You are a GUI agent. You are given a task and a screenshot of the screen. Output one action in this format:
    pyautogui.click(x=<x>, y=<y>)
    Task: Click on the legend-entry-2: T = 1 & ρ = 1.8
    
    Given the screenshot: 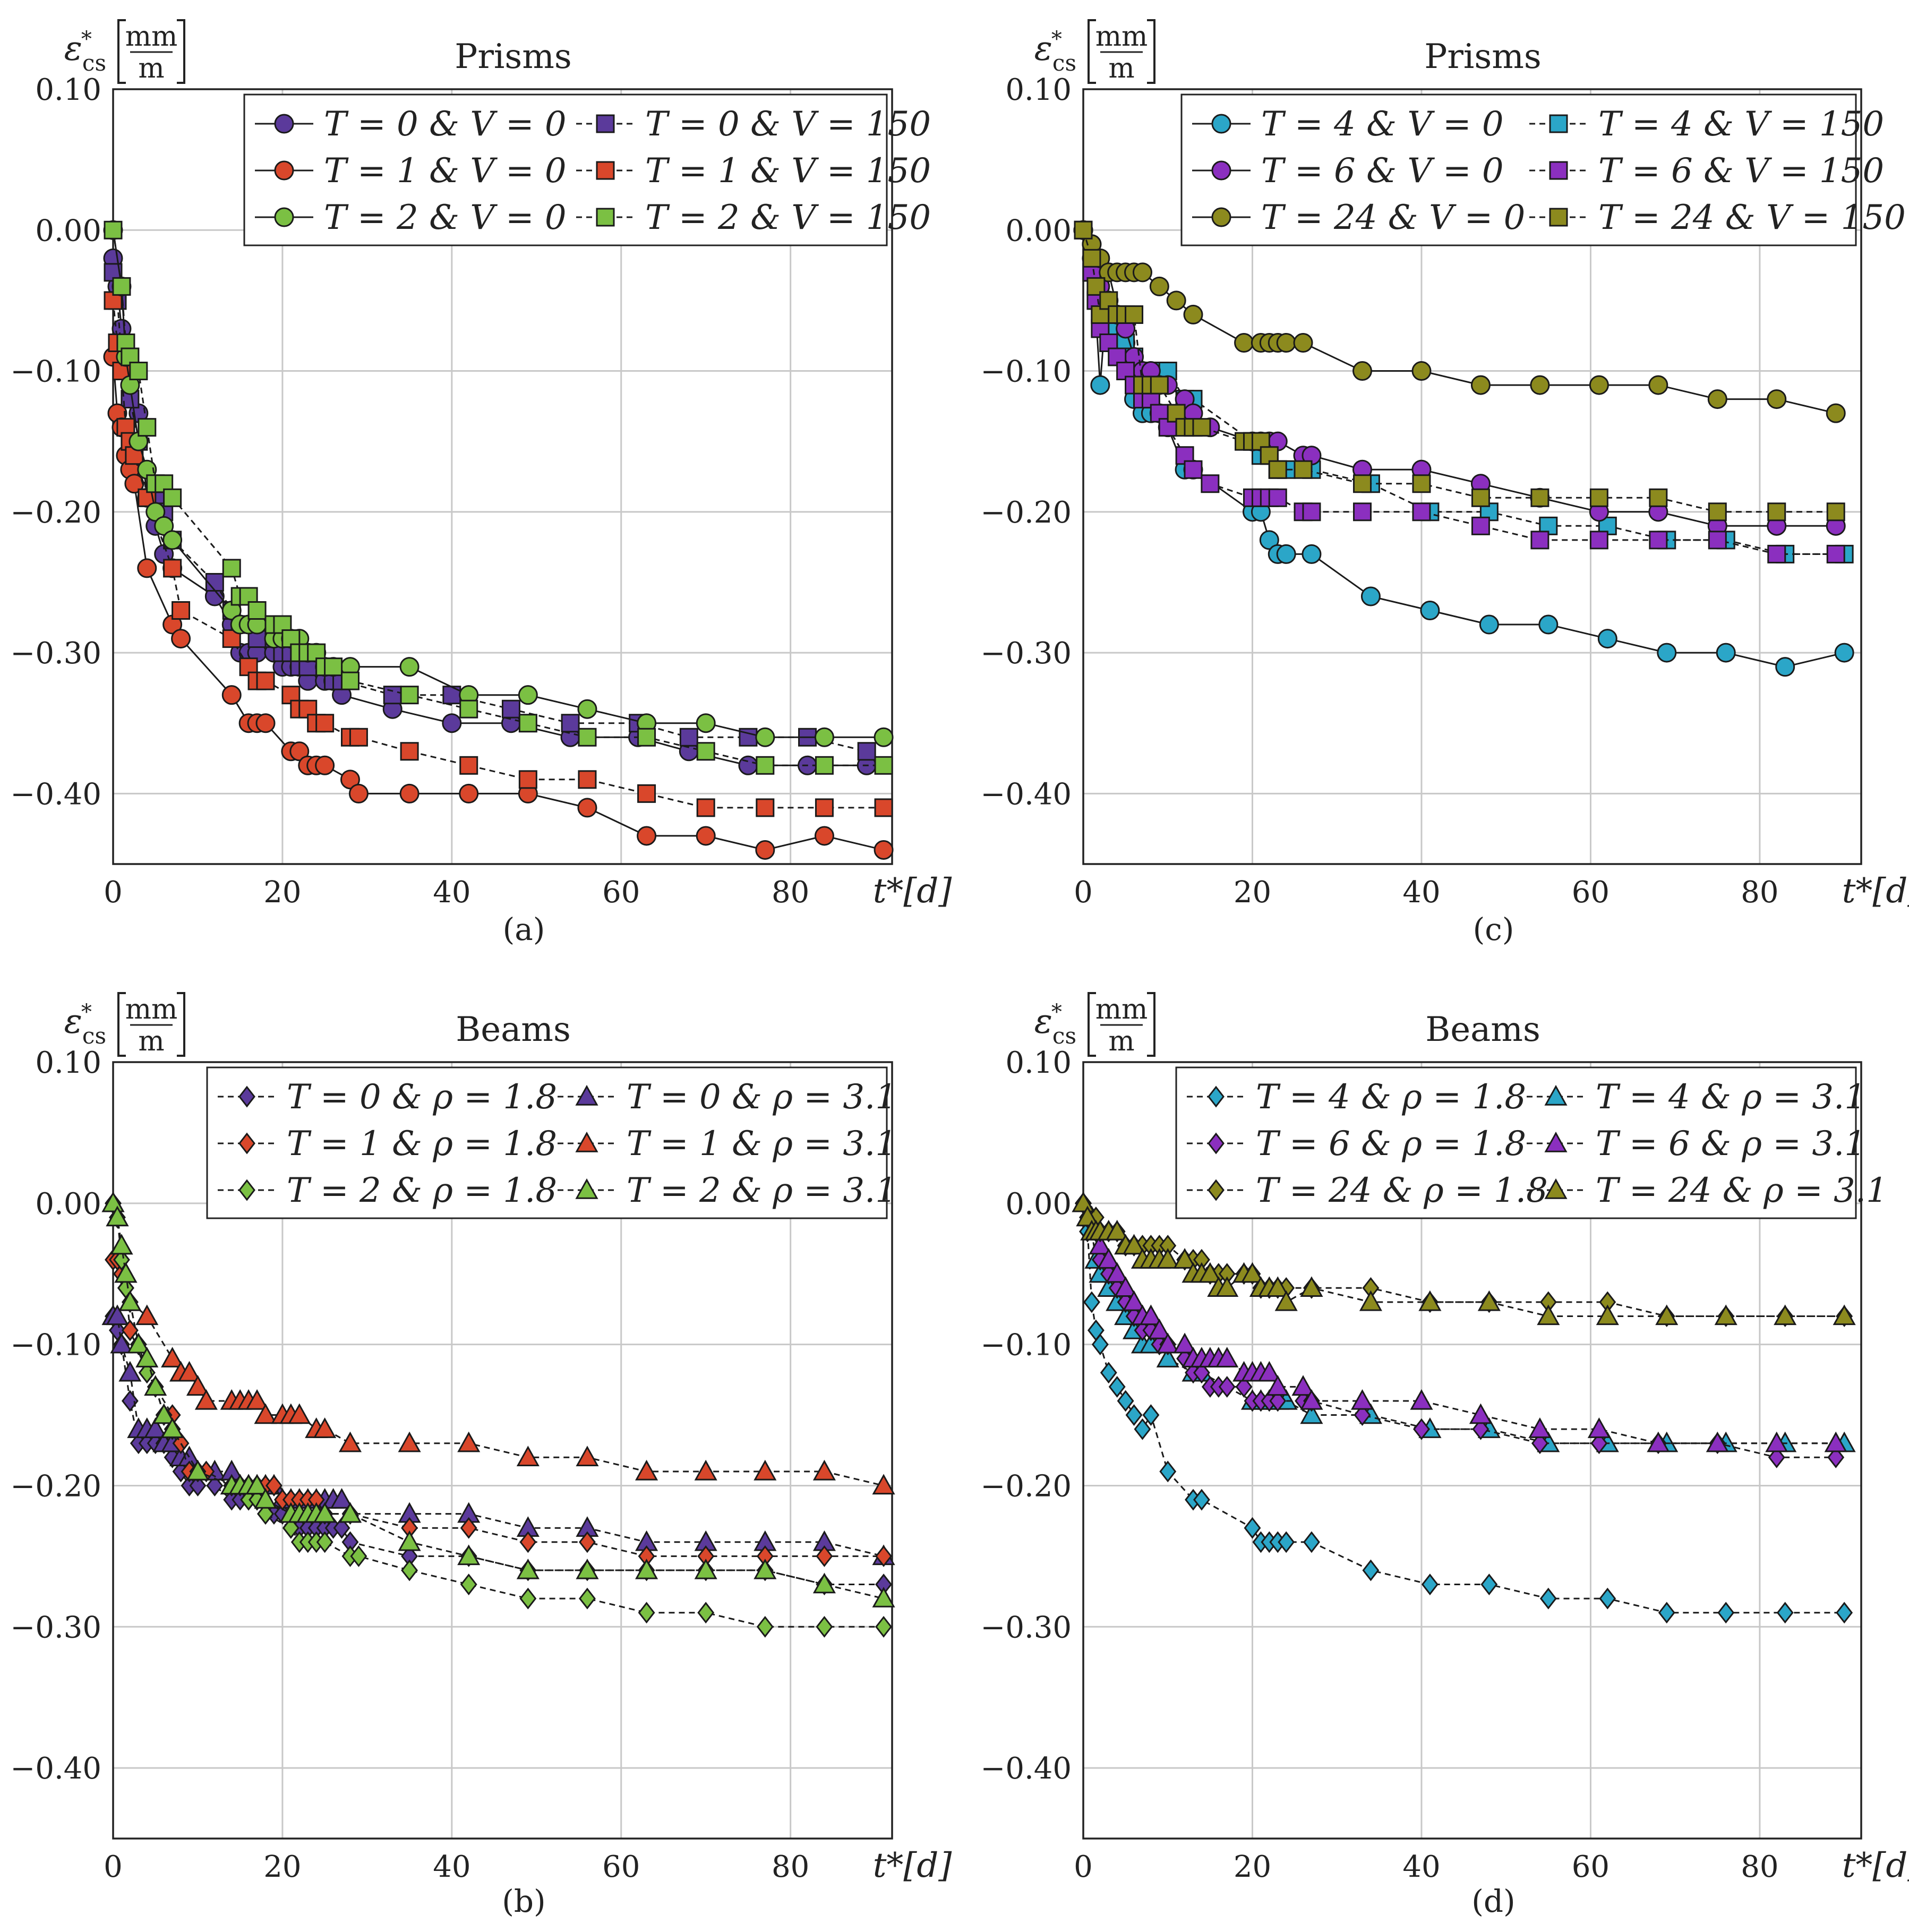 What is the action you would take?
    pyautogui.click(x=388, y=1144)
    